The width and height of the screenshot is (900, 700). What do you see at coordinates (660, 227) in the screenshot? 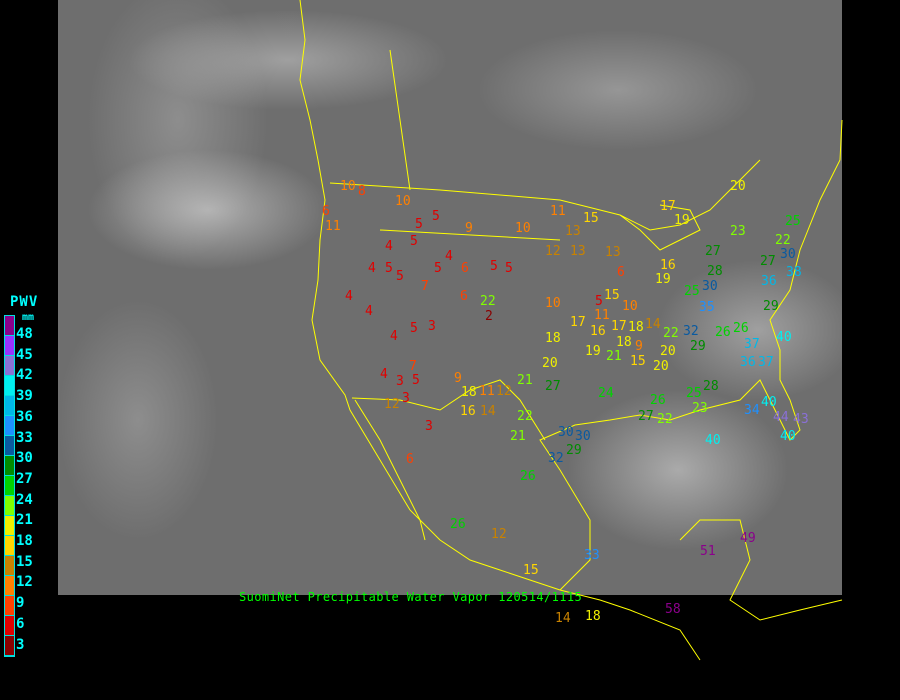
I see `great-lakes` at bounding box center [660, 227].